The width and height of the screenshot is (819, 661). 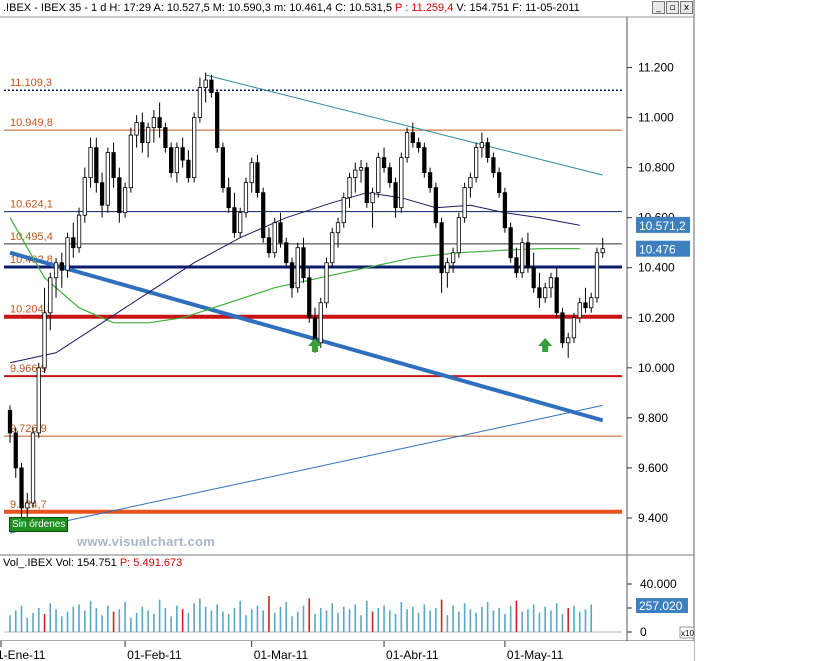 I want to click on watermark: www.visualchart.com, so click(x=146, y=541).